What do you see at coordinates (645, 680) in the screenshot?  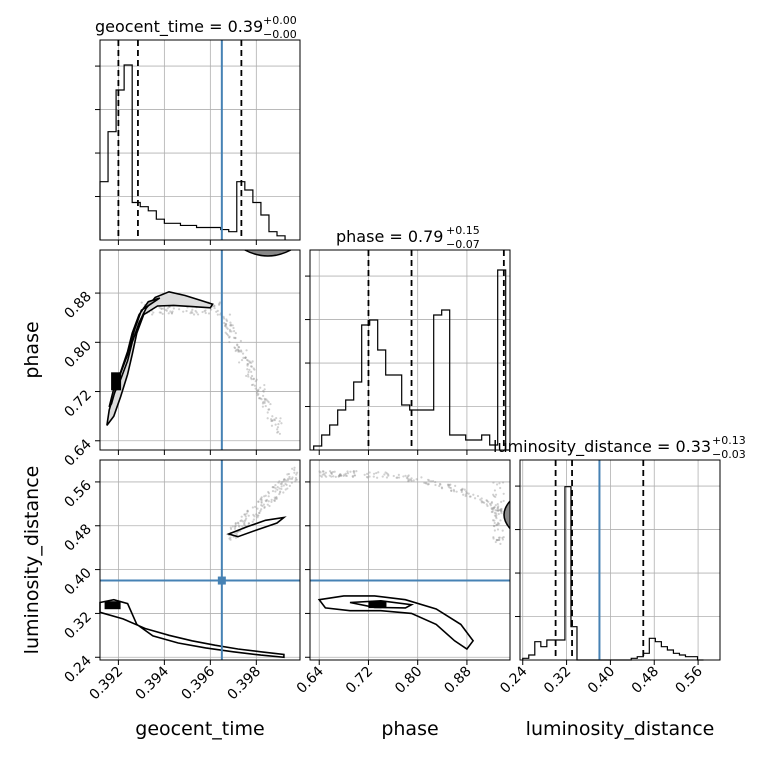 I see `x-tick-label: 0.48` at bounding box center [645, 680].